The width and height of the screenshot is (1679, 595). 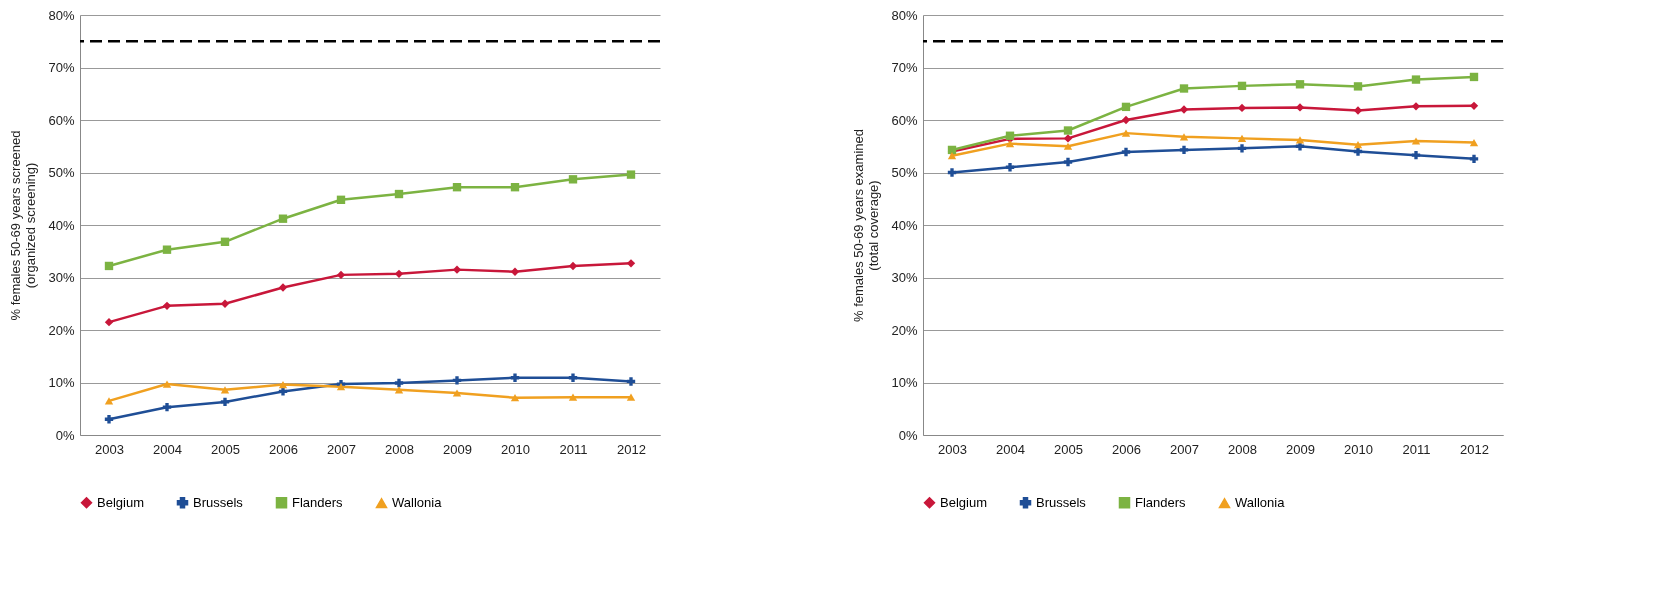 I want to click on y-axis-title: % females 50-69 years examined (total coverage), so click(x=866, y=225).